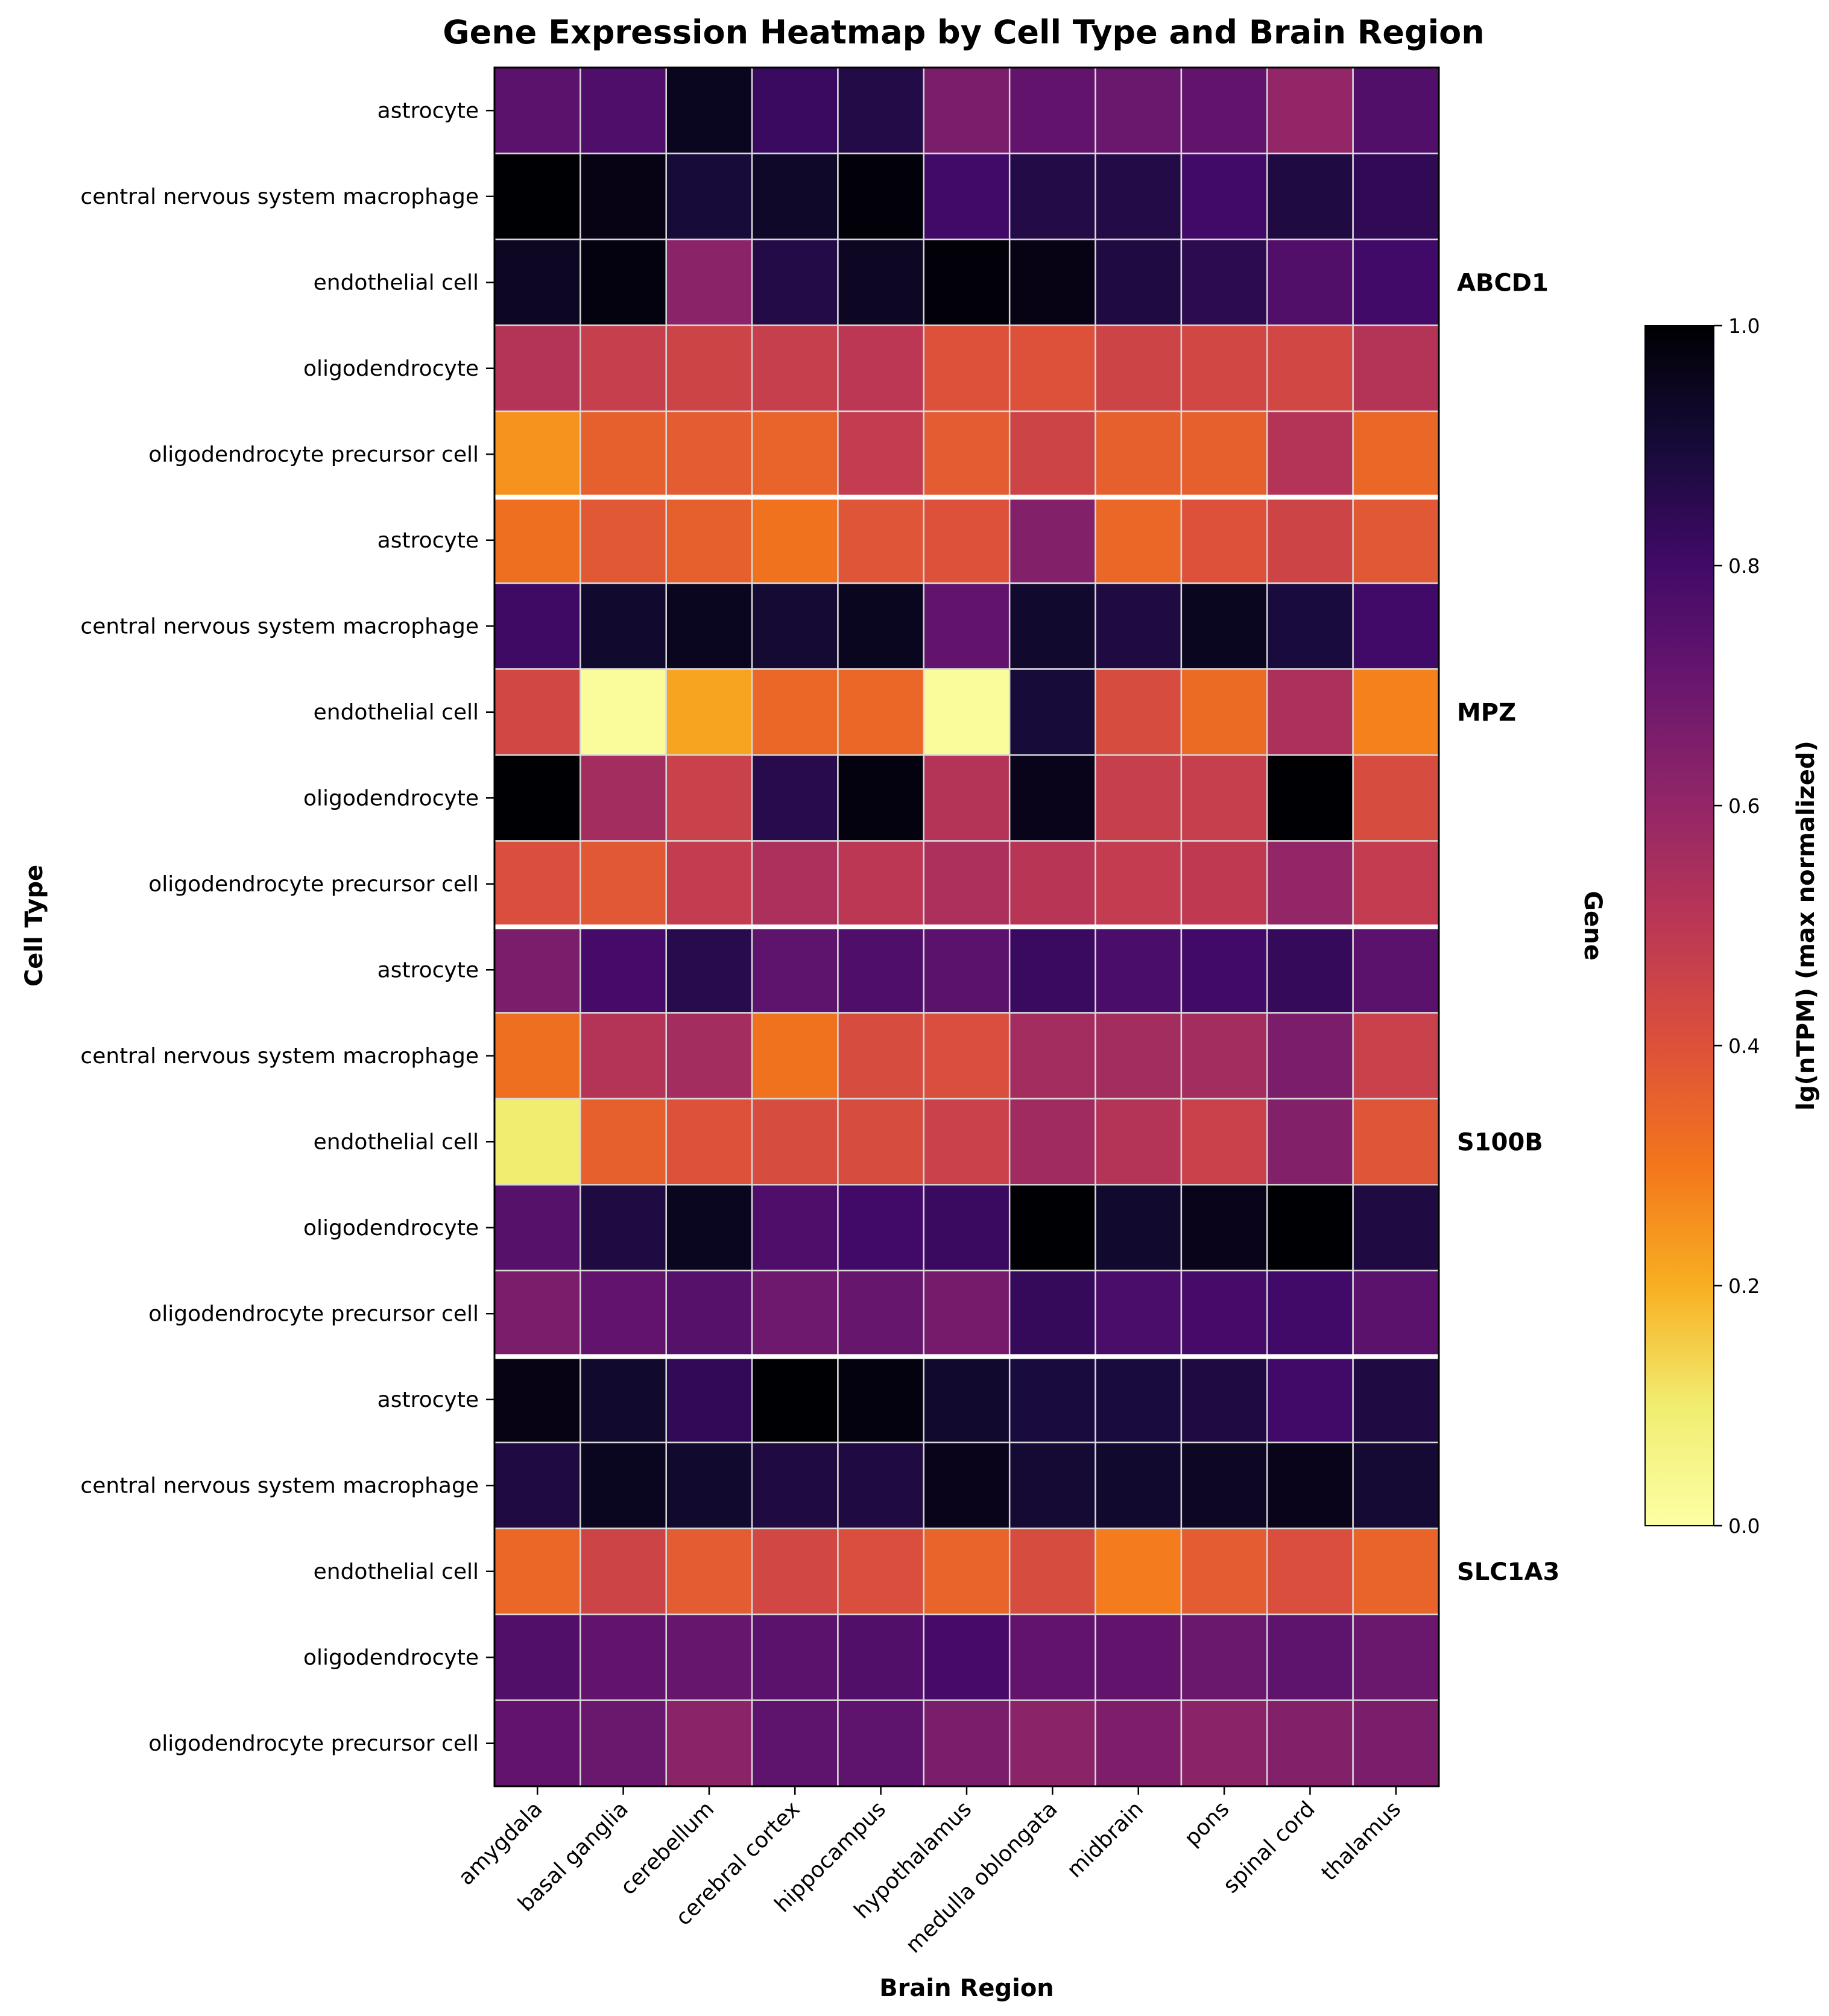  I want to click on colorbar-tick-label: 0.4, so click(1744, 1046).